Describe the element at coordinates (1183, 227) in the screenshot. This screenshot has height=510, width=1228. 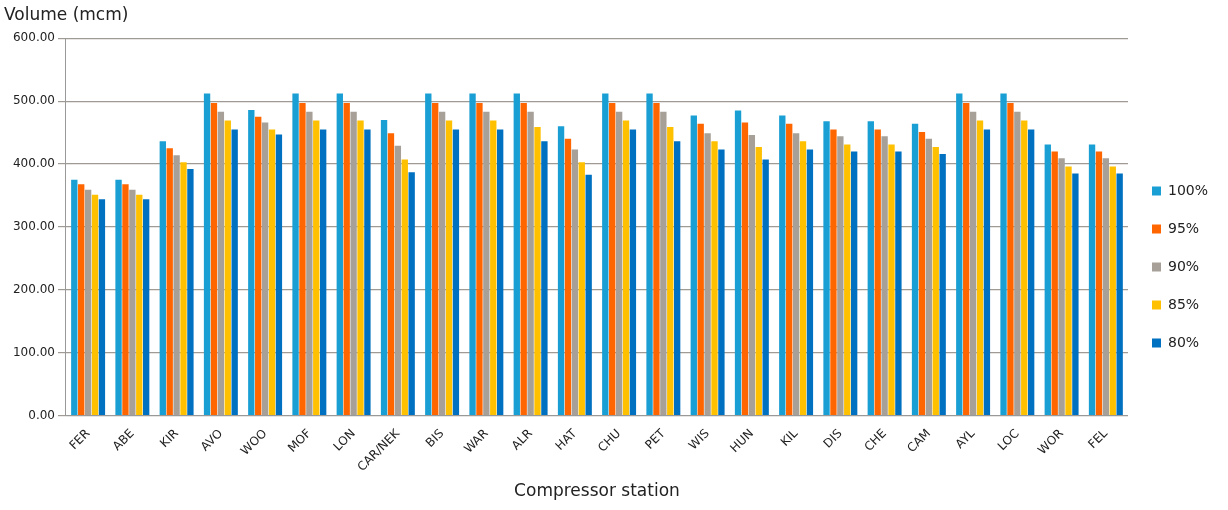
I see `legend-label: 95%` at that location.